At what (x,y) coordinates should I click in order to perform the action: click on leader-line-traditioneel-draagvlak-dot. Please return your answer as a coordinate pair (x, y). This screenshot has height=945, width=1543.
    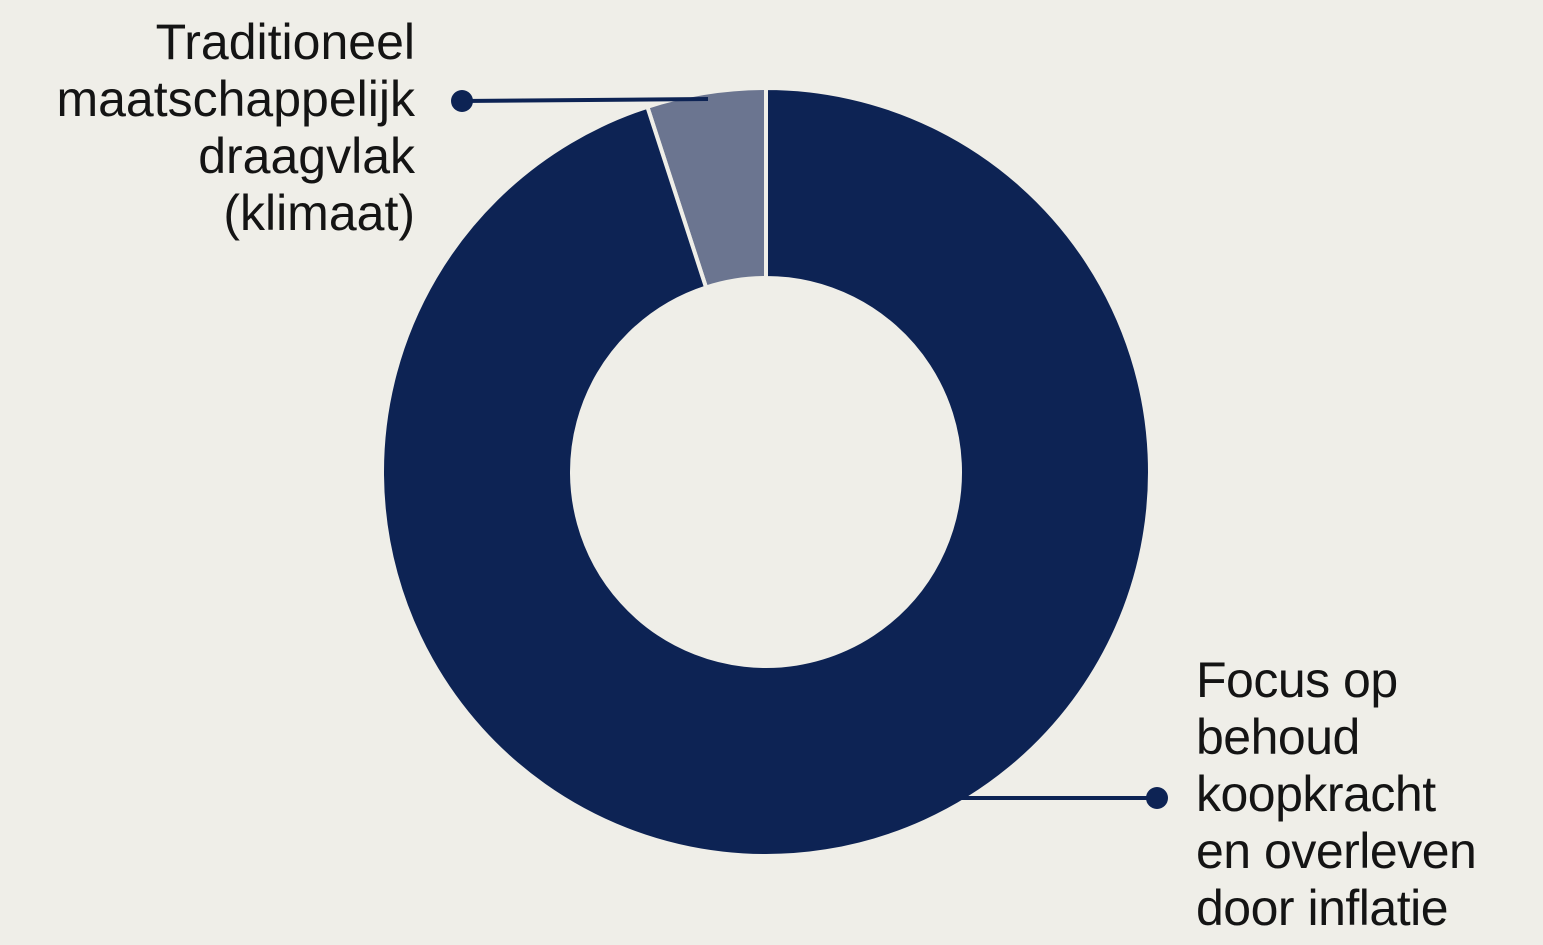
    Looking at the image, I should click on (462, 101).